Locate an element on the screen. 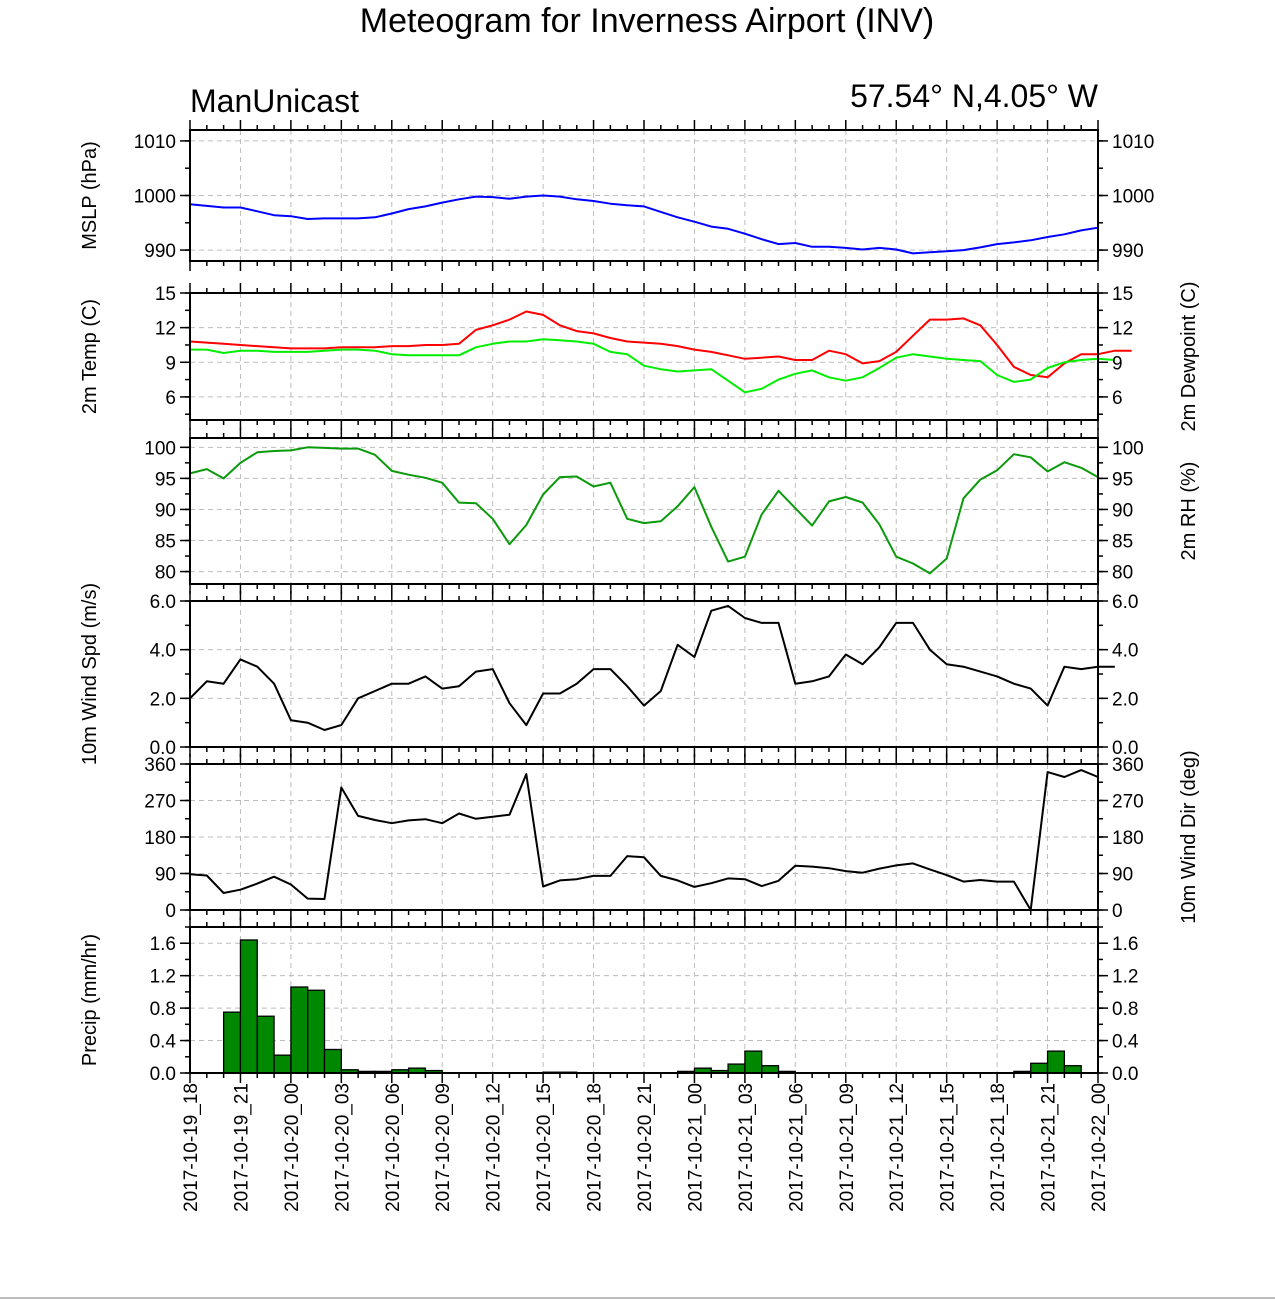 This screenshot has width=1275, height=1301. y-tick-label-left: 270 is located at coordinates (160, 802).